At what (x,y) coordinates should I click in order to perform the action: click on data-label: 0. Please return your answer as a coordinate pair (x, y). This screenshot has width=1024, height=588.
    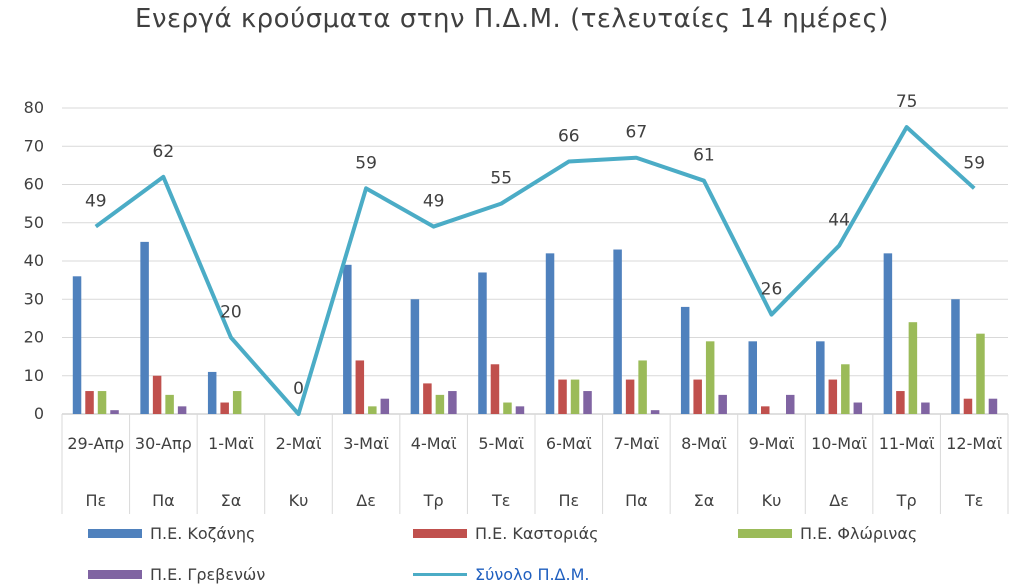
    Looking at the image, I should click on (298, 389).